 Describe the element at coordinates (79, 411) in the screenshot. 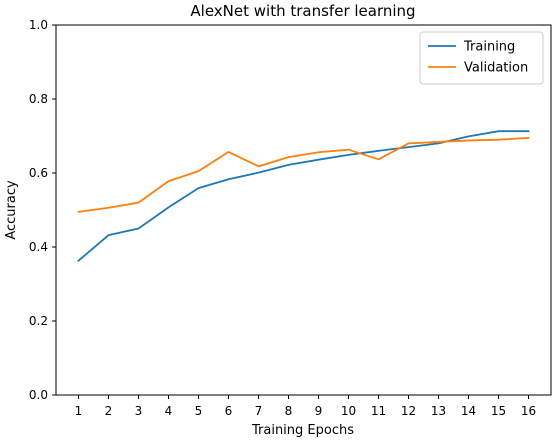

I see `x-tick-label: 1` at that location.